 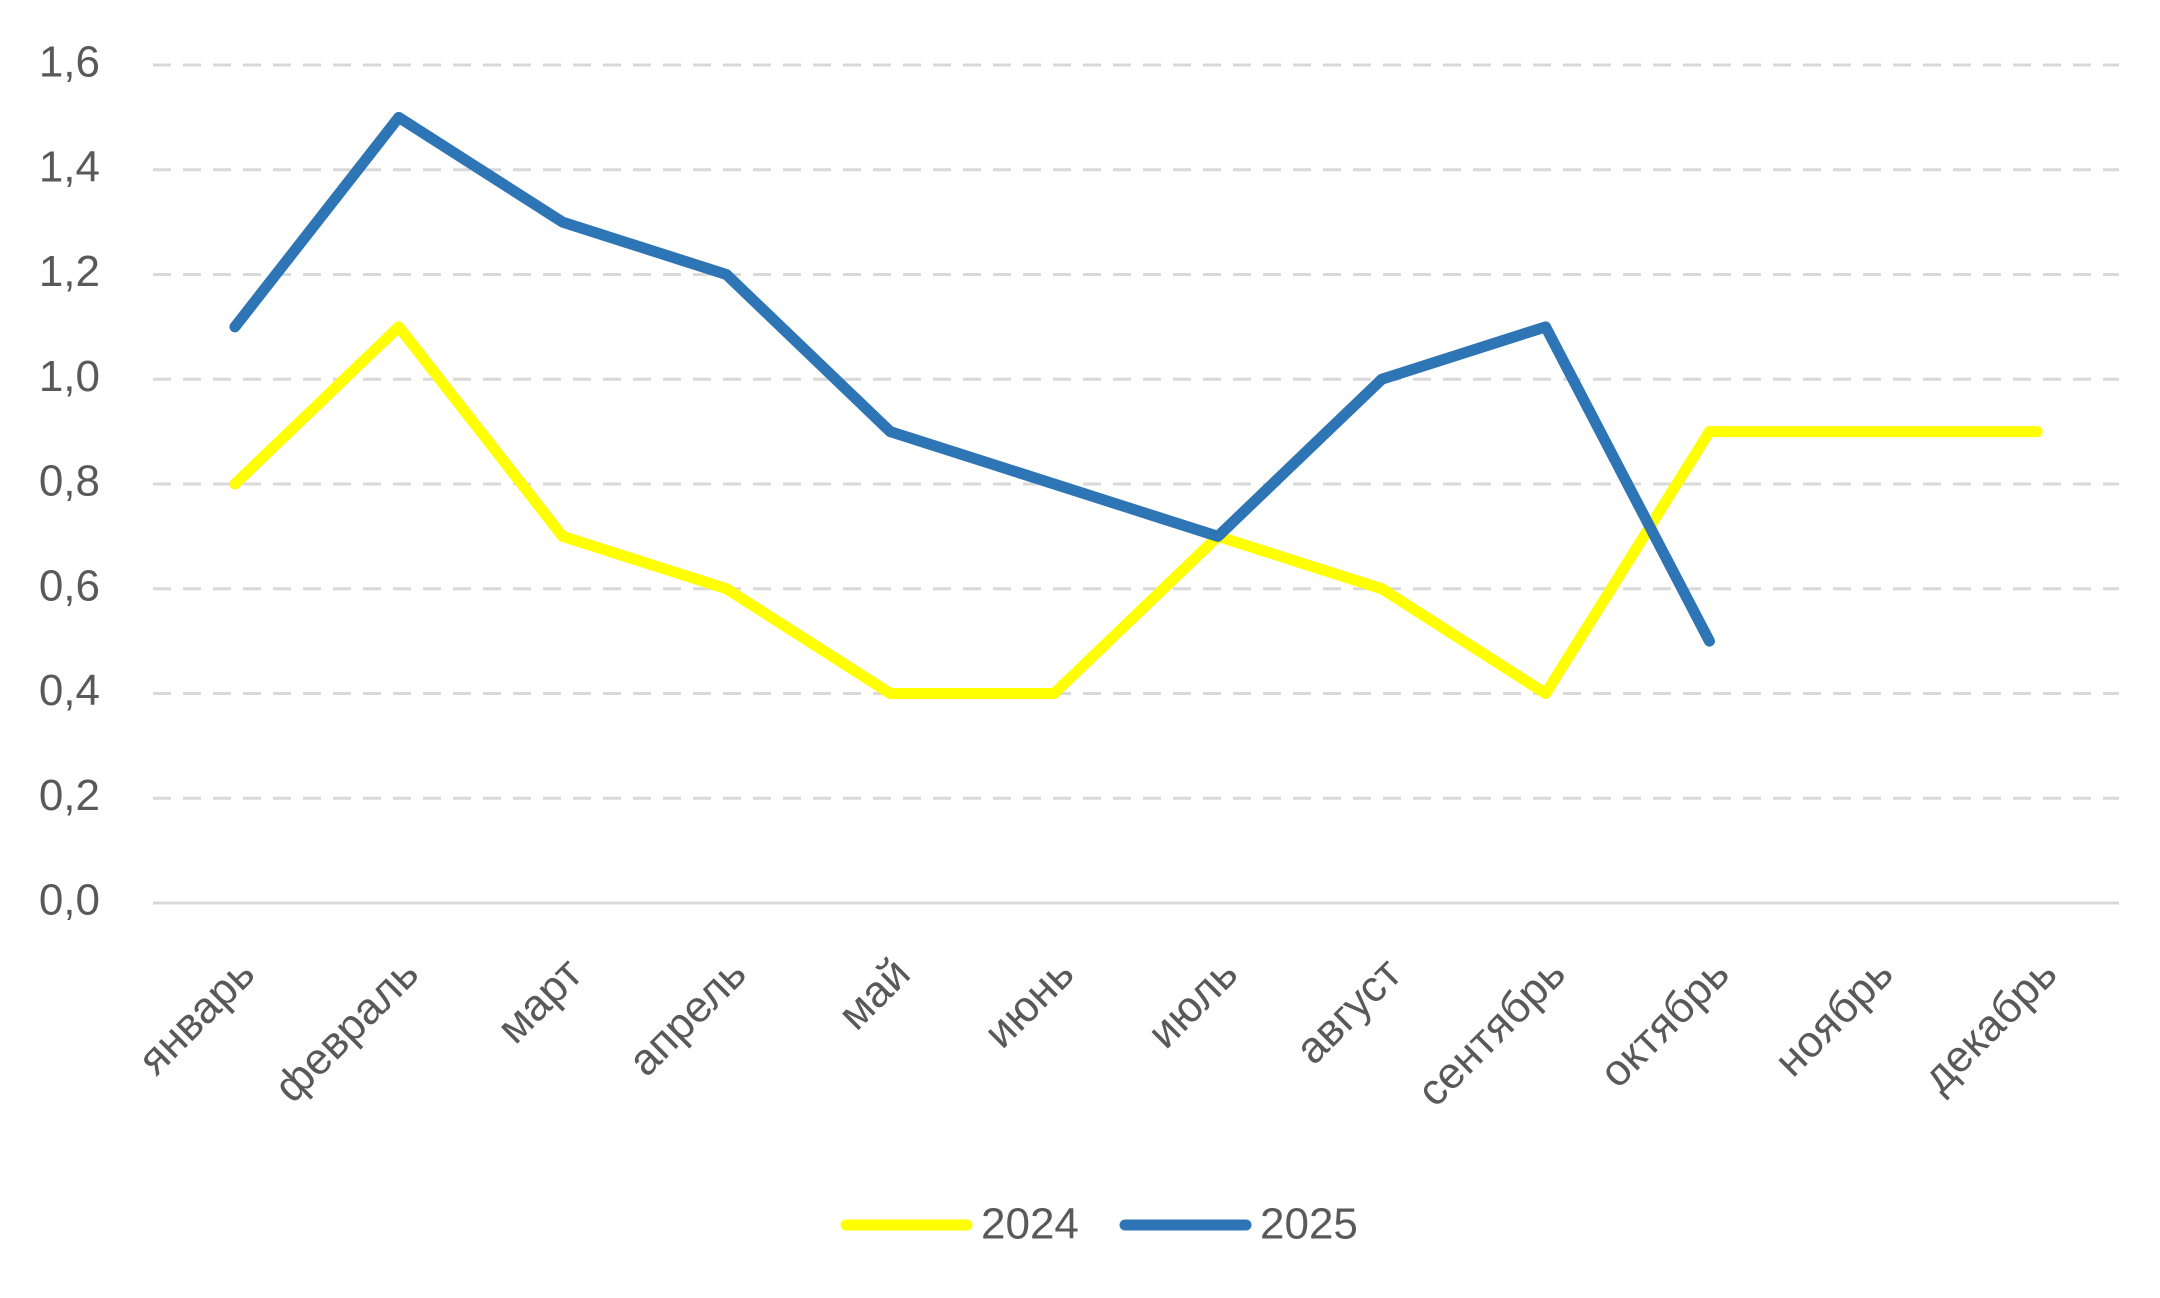 I want to click on x-tick-label: июль, so click(x=1192, y=1003).